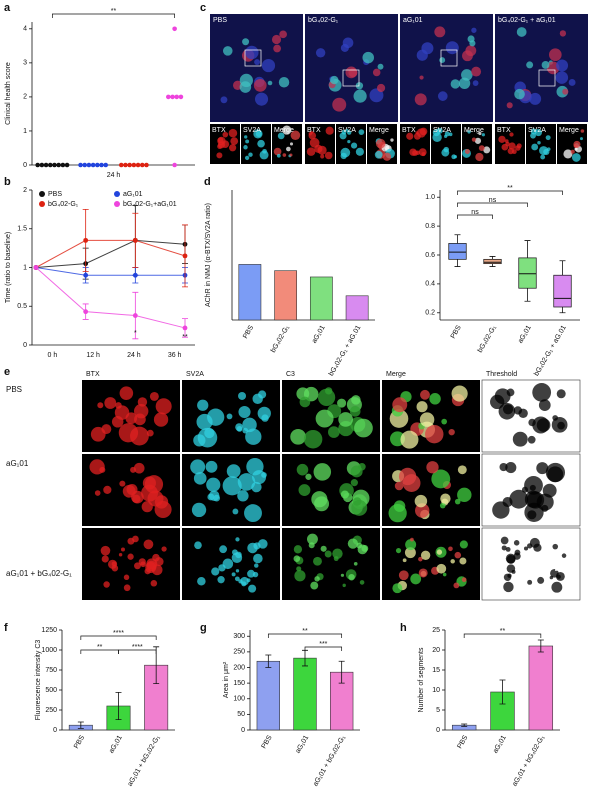 This screenshot has width=590, height=788. I want to click on point, so click(135, 240).